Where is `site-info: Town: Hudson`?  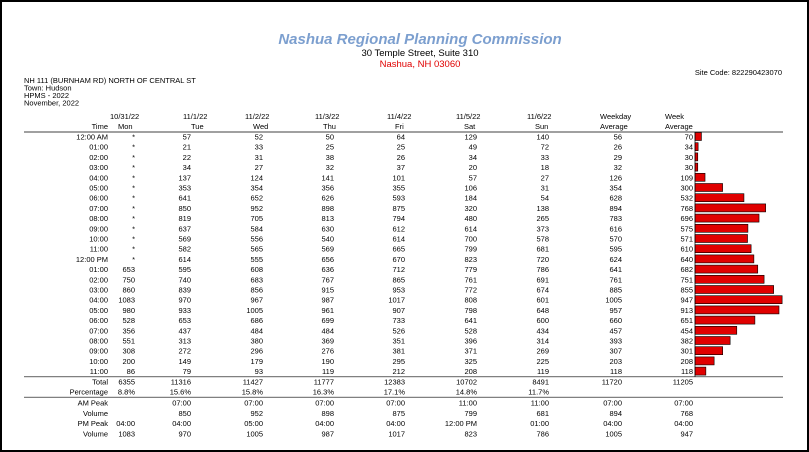
site-info: Town: Hudson is located at coordinates (48, 88).